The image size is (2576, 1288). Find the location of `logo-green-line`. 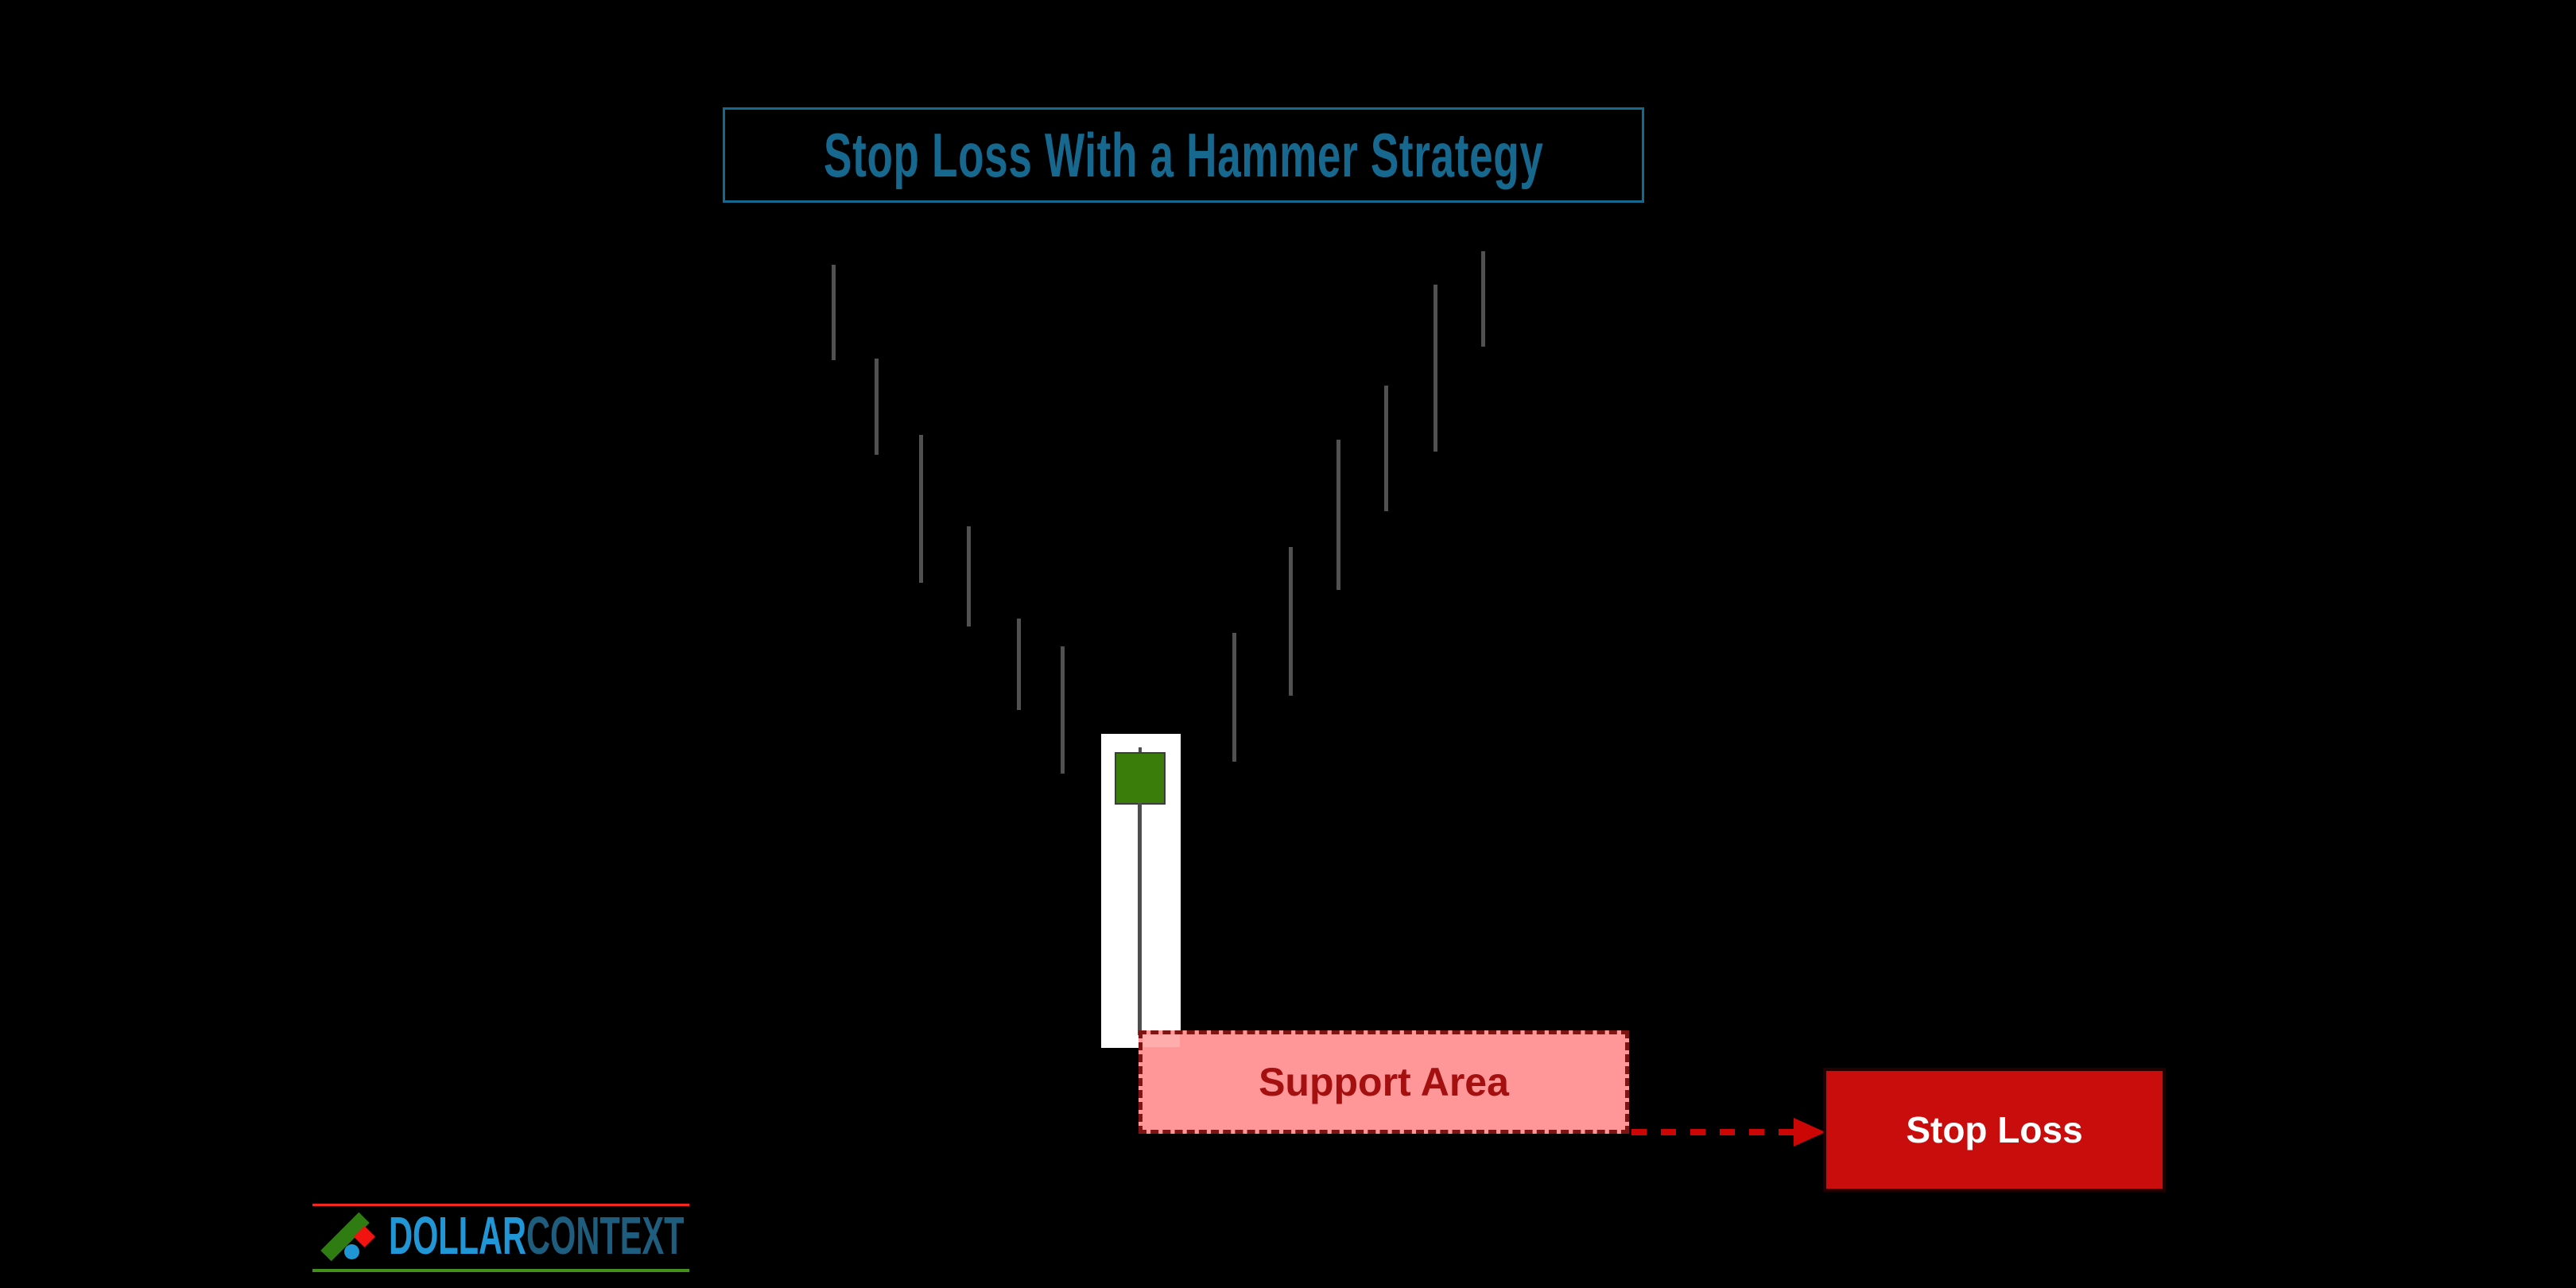

logo-green-line is located at coordinates (501, 1270).